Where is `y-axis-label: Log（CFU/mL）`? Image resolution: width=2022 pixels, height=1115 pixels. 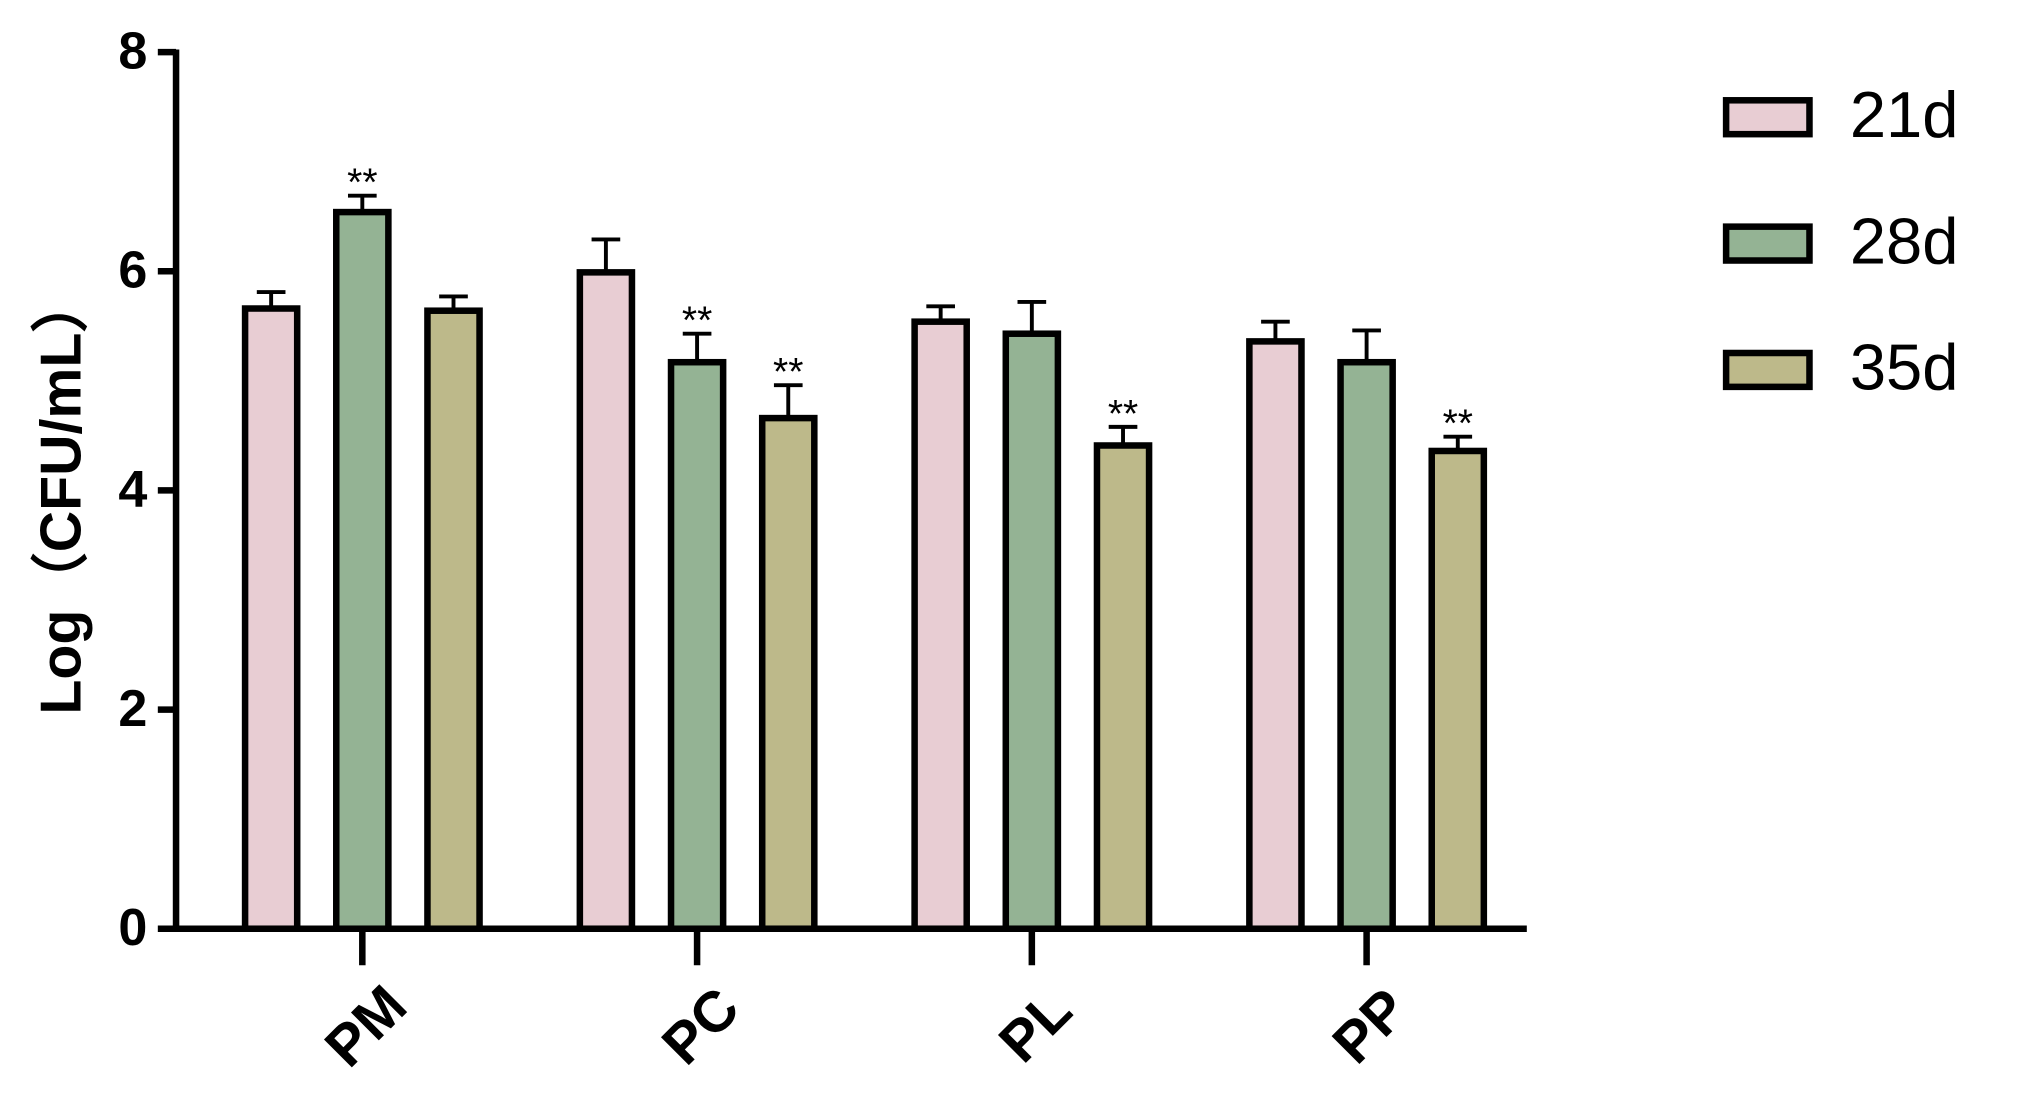 y-axis-label: Log（CFU/mL） is located at coordinates (61, 494).